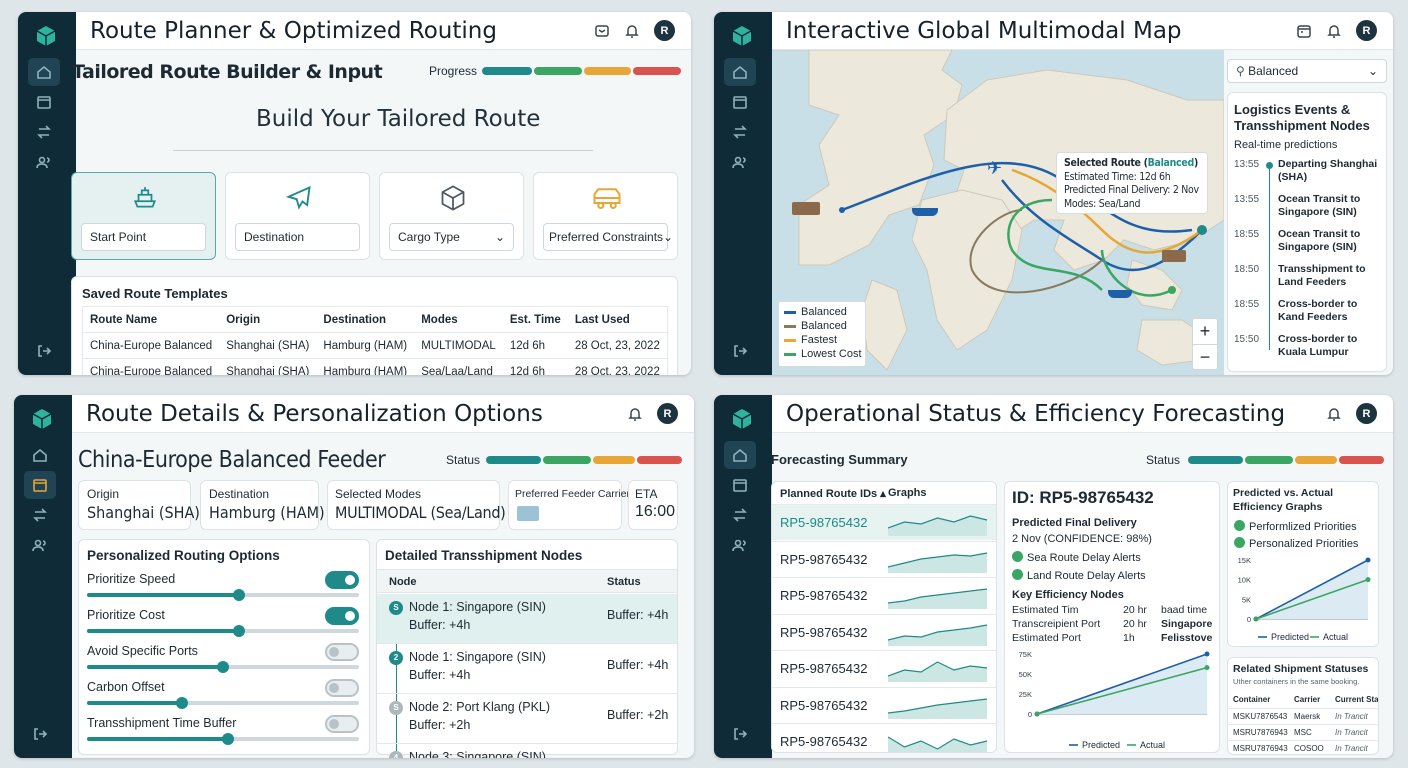 The height and width of the screenshot is (768, 1408). I want to click on logo-cube-icon, so click(742, 419).